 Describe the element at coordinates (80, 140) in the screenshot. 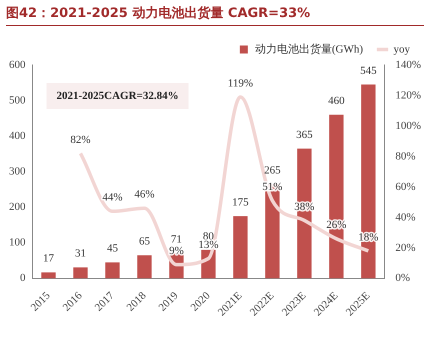

I see `data-label: 82%` at that location.